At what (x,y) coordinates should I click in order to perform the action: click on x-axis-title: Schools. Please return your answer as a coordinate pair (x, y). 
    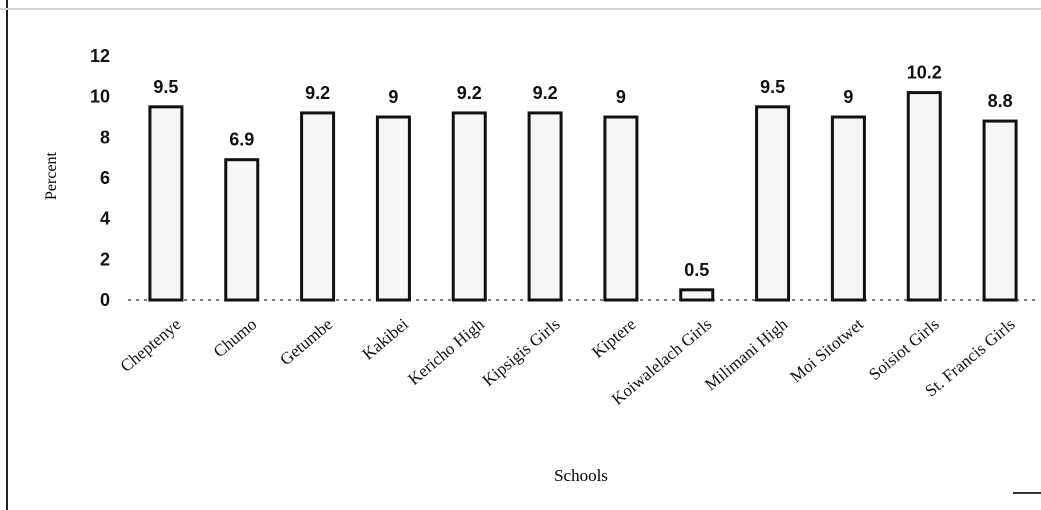
    Looking at the image, I should click on (581, 475).